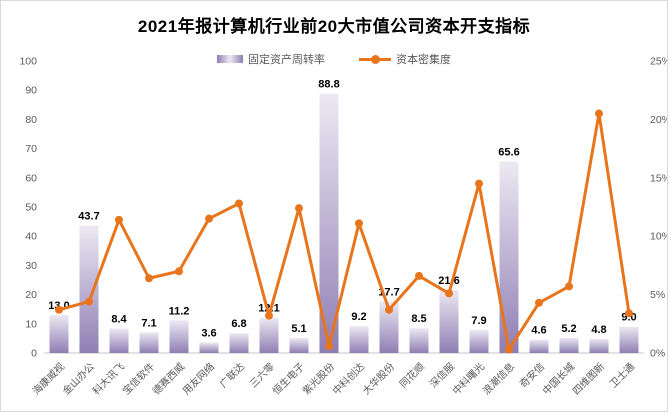 Image resolution: width=670 pixels, height=414 pixels. I want to click on legend-item-capital-intensity: 资本密集度, so click(405, 59).